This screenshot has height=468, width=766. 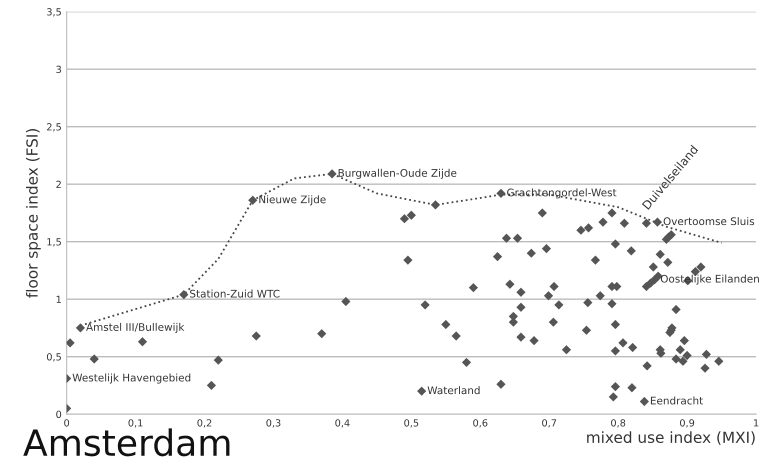 What do you see at coordinates (33, 213) in the screenshot?
I see `y-axis-title: floor space index (FSI)` at bounding box center [33, 213].